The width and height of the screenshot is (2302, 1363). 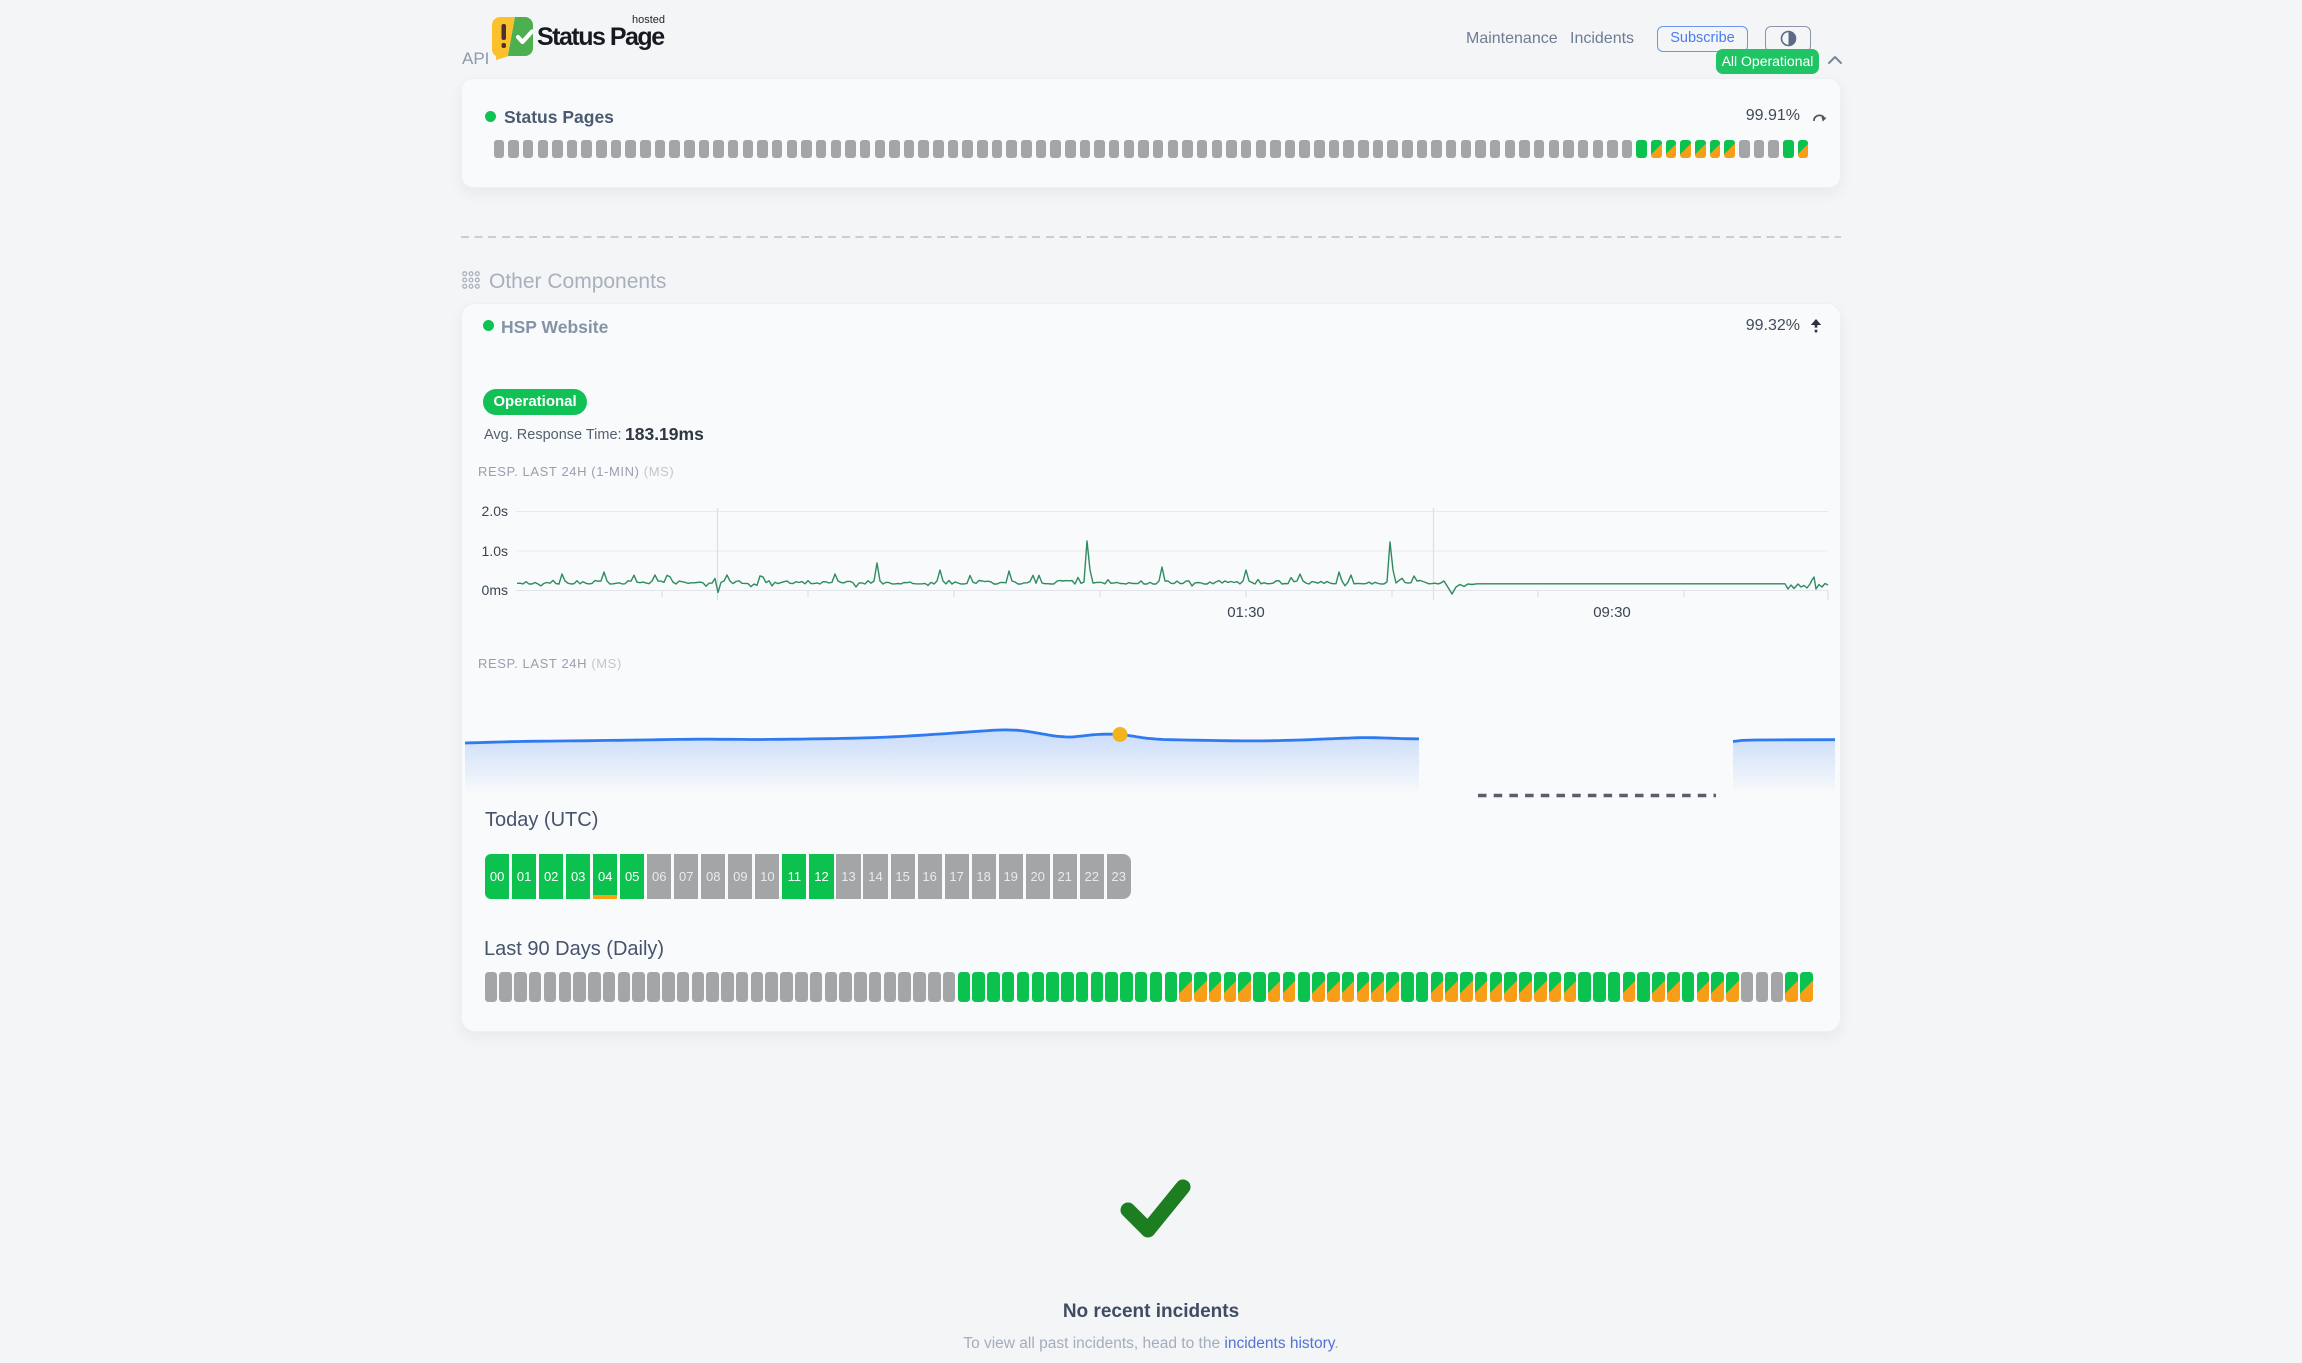 I want to click on svg-text: 01:30, so click(x=1246, y=612).